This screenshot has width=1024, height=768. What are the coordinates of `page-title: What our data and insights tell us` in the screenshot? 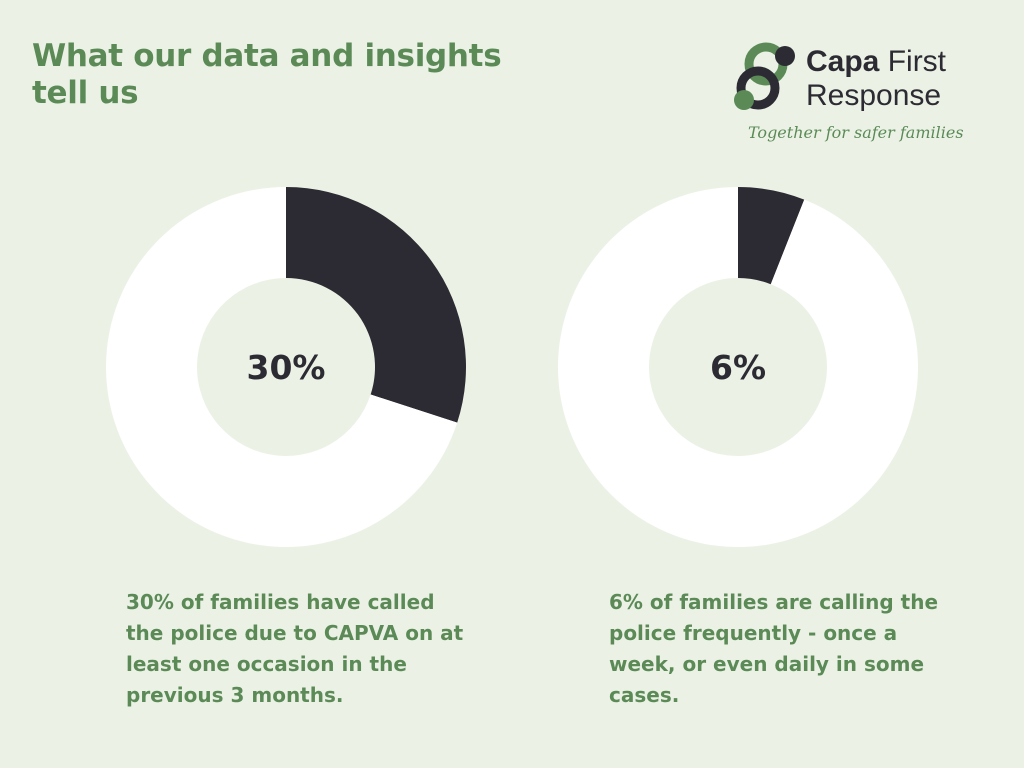 It's located at (267, 74).